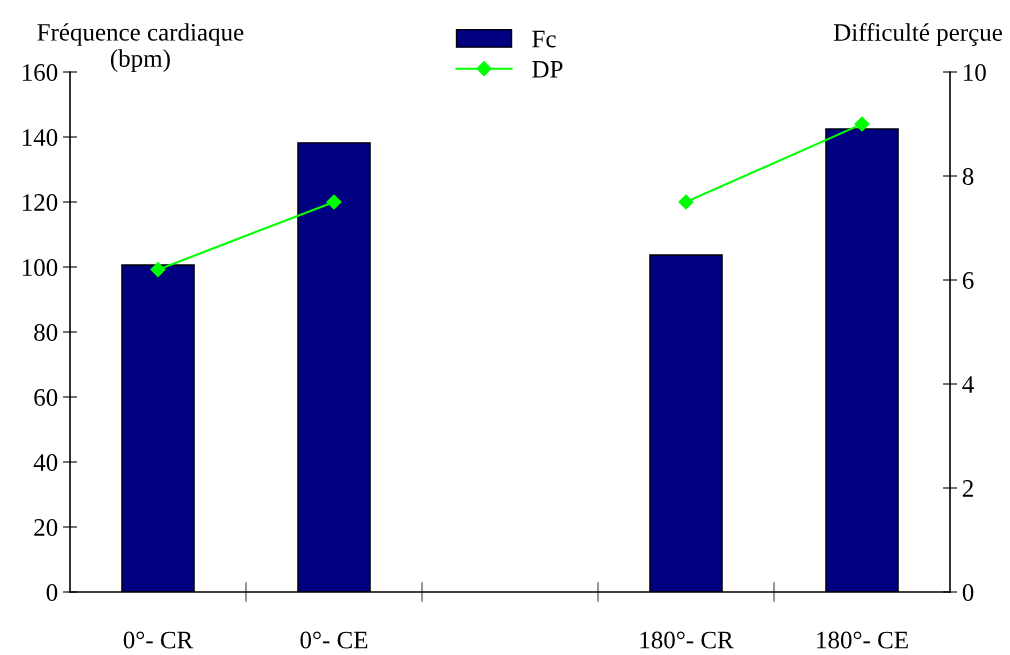 Image resolution: width=1010 pixels, height=655 pixels. I want to click on y-tick-label: 140, so click(40, 137).